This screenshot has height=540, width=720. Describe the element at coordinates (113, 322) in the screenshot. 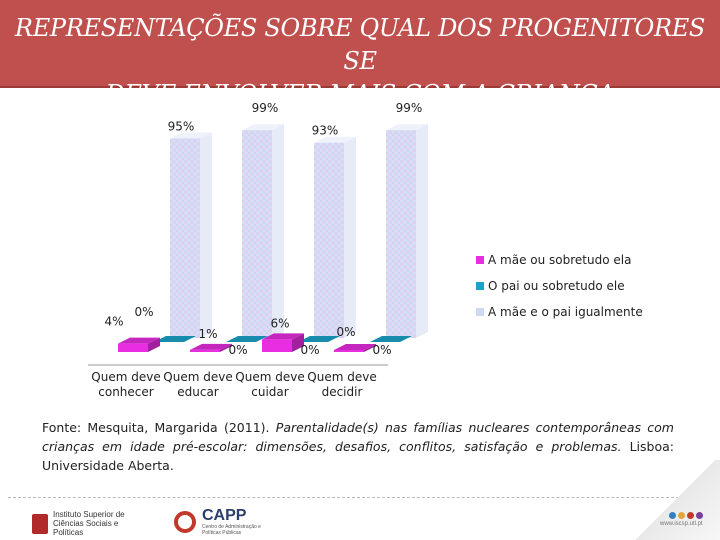

I see `data-label-mae-1: 4%` at that location.